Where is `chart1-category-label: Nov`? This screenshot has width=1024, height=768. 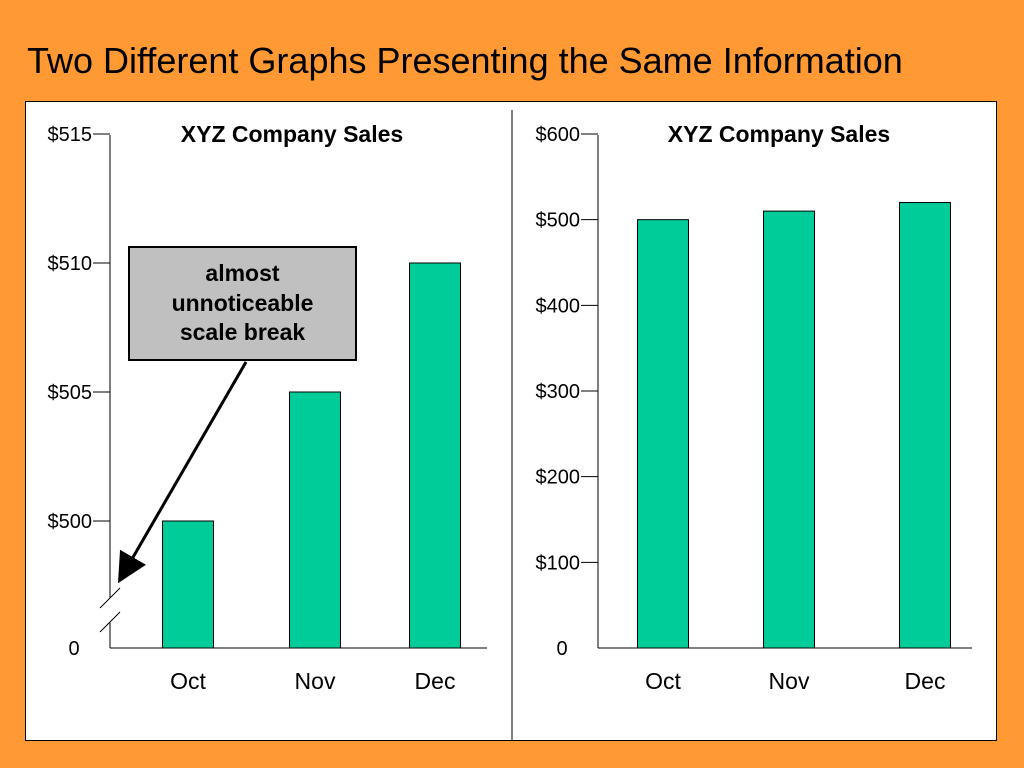
chart1-category-label: Nov is located at coordinates (315, 681).